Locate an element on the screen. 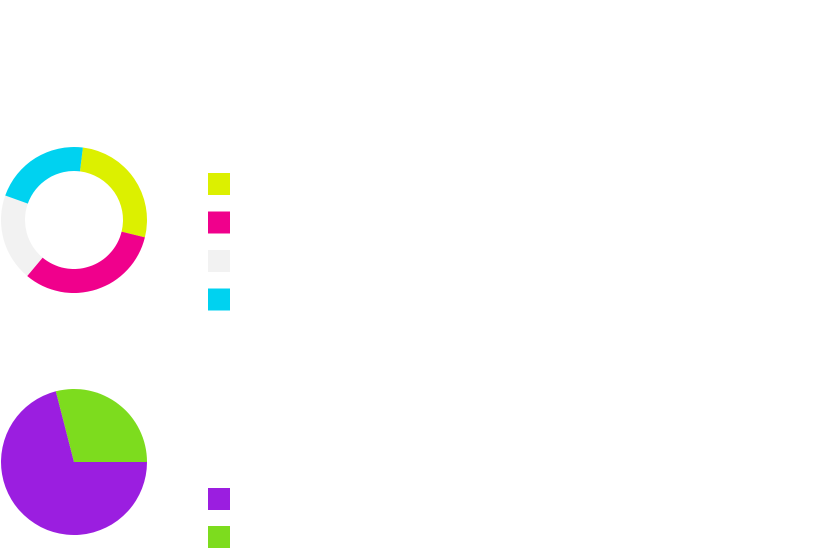 This screenshot has width=833, height=551. donut-chart is located at coordinates (73, 220).